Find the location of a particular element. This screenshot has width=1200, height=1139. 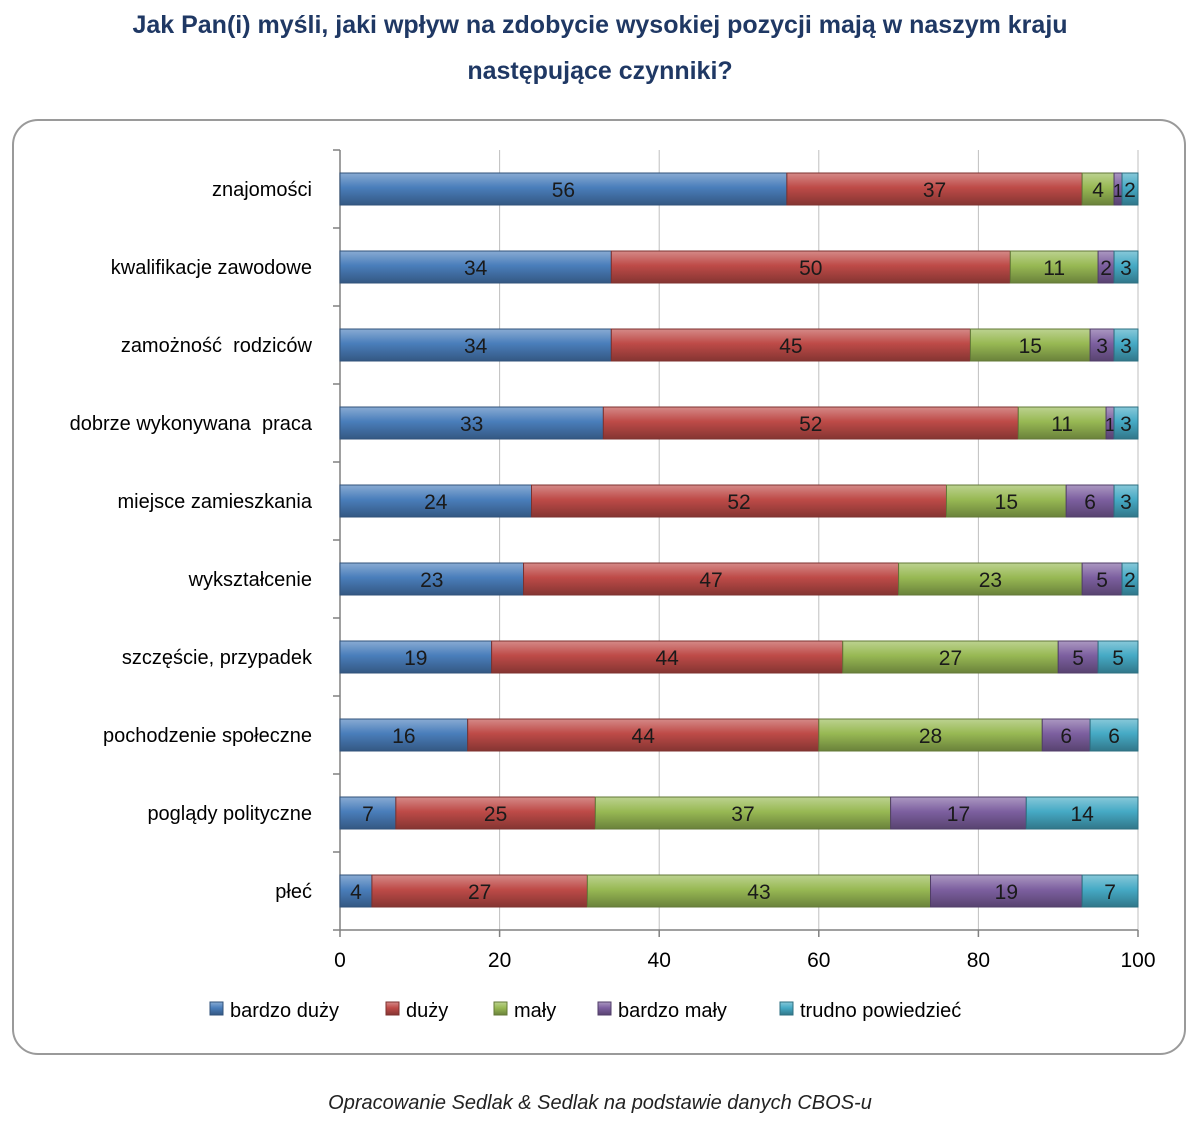

data-label: 47 is located at coordinates (710, 580).